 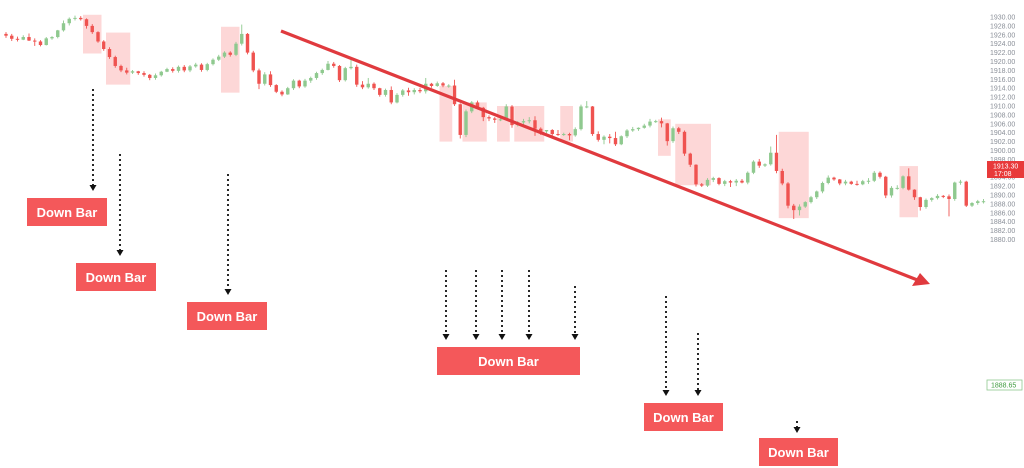 What do you see at coordinates (921, 279) in the screenshot?
I see `downtrend-arrow-head` at bounding box center [921, 279].